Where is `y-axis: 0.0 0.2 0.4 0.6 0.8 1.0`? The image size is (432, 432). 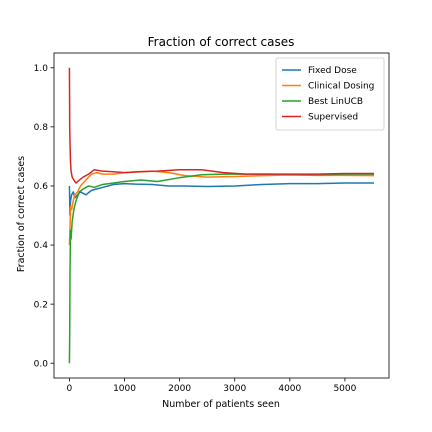 y-axis: 0.0 0.2 0.4 0.6 0.8 1.0 is located at coordinates (44, 216).